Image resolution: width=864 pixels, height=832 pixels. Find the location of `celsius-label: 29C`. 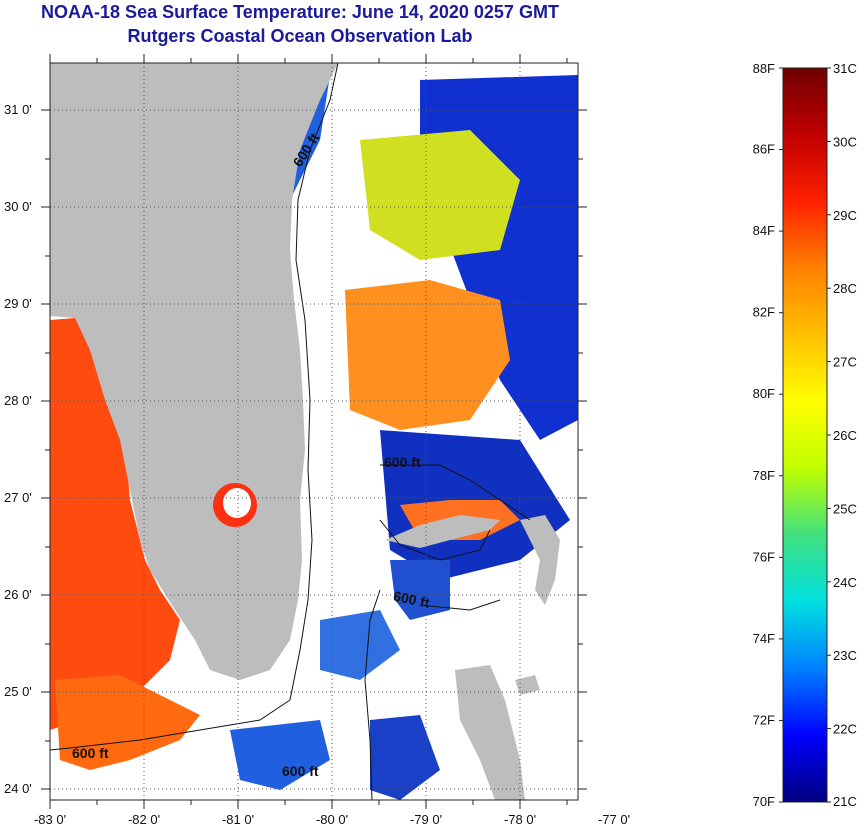

celsius-label: 29C is located at coordinates (845, 215).